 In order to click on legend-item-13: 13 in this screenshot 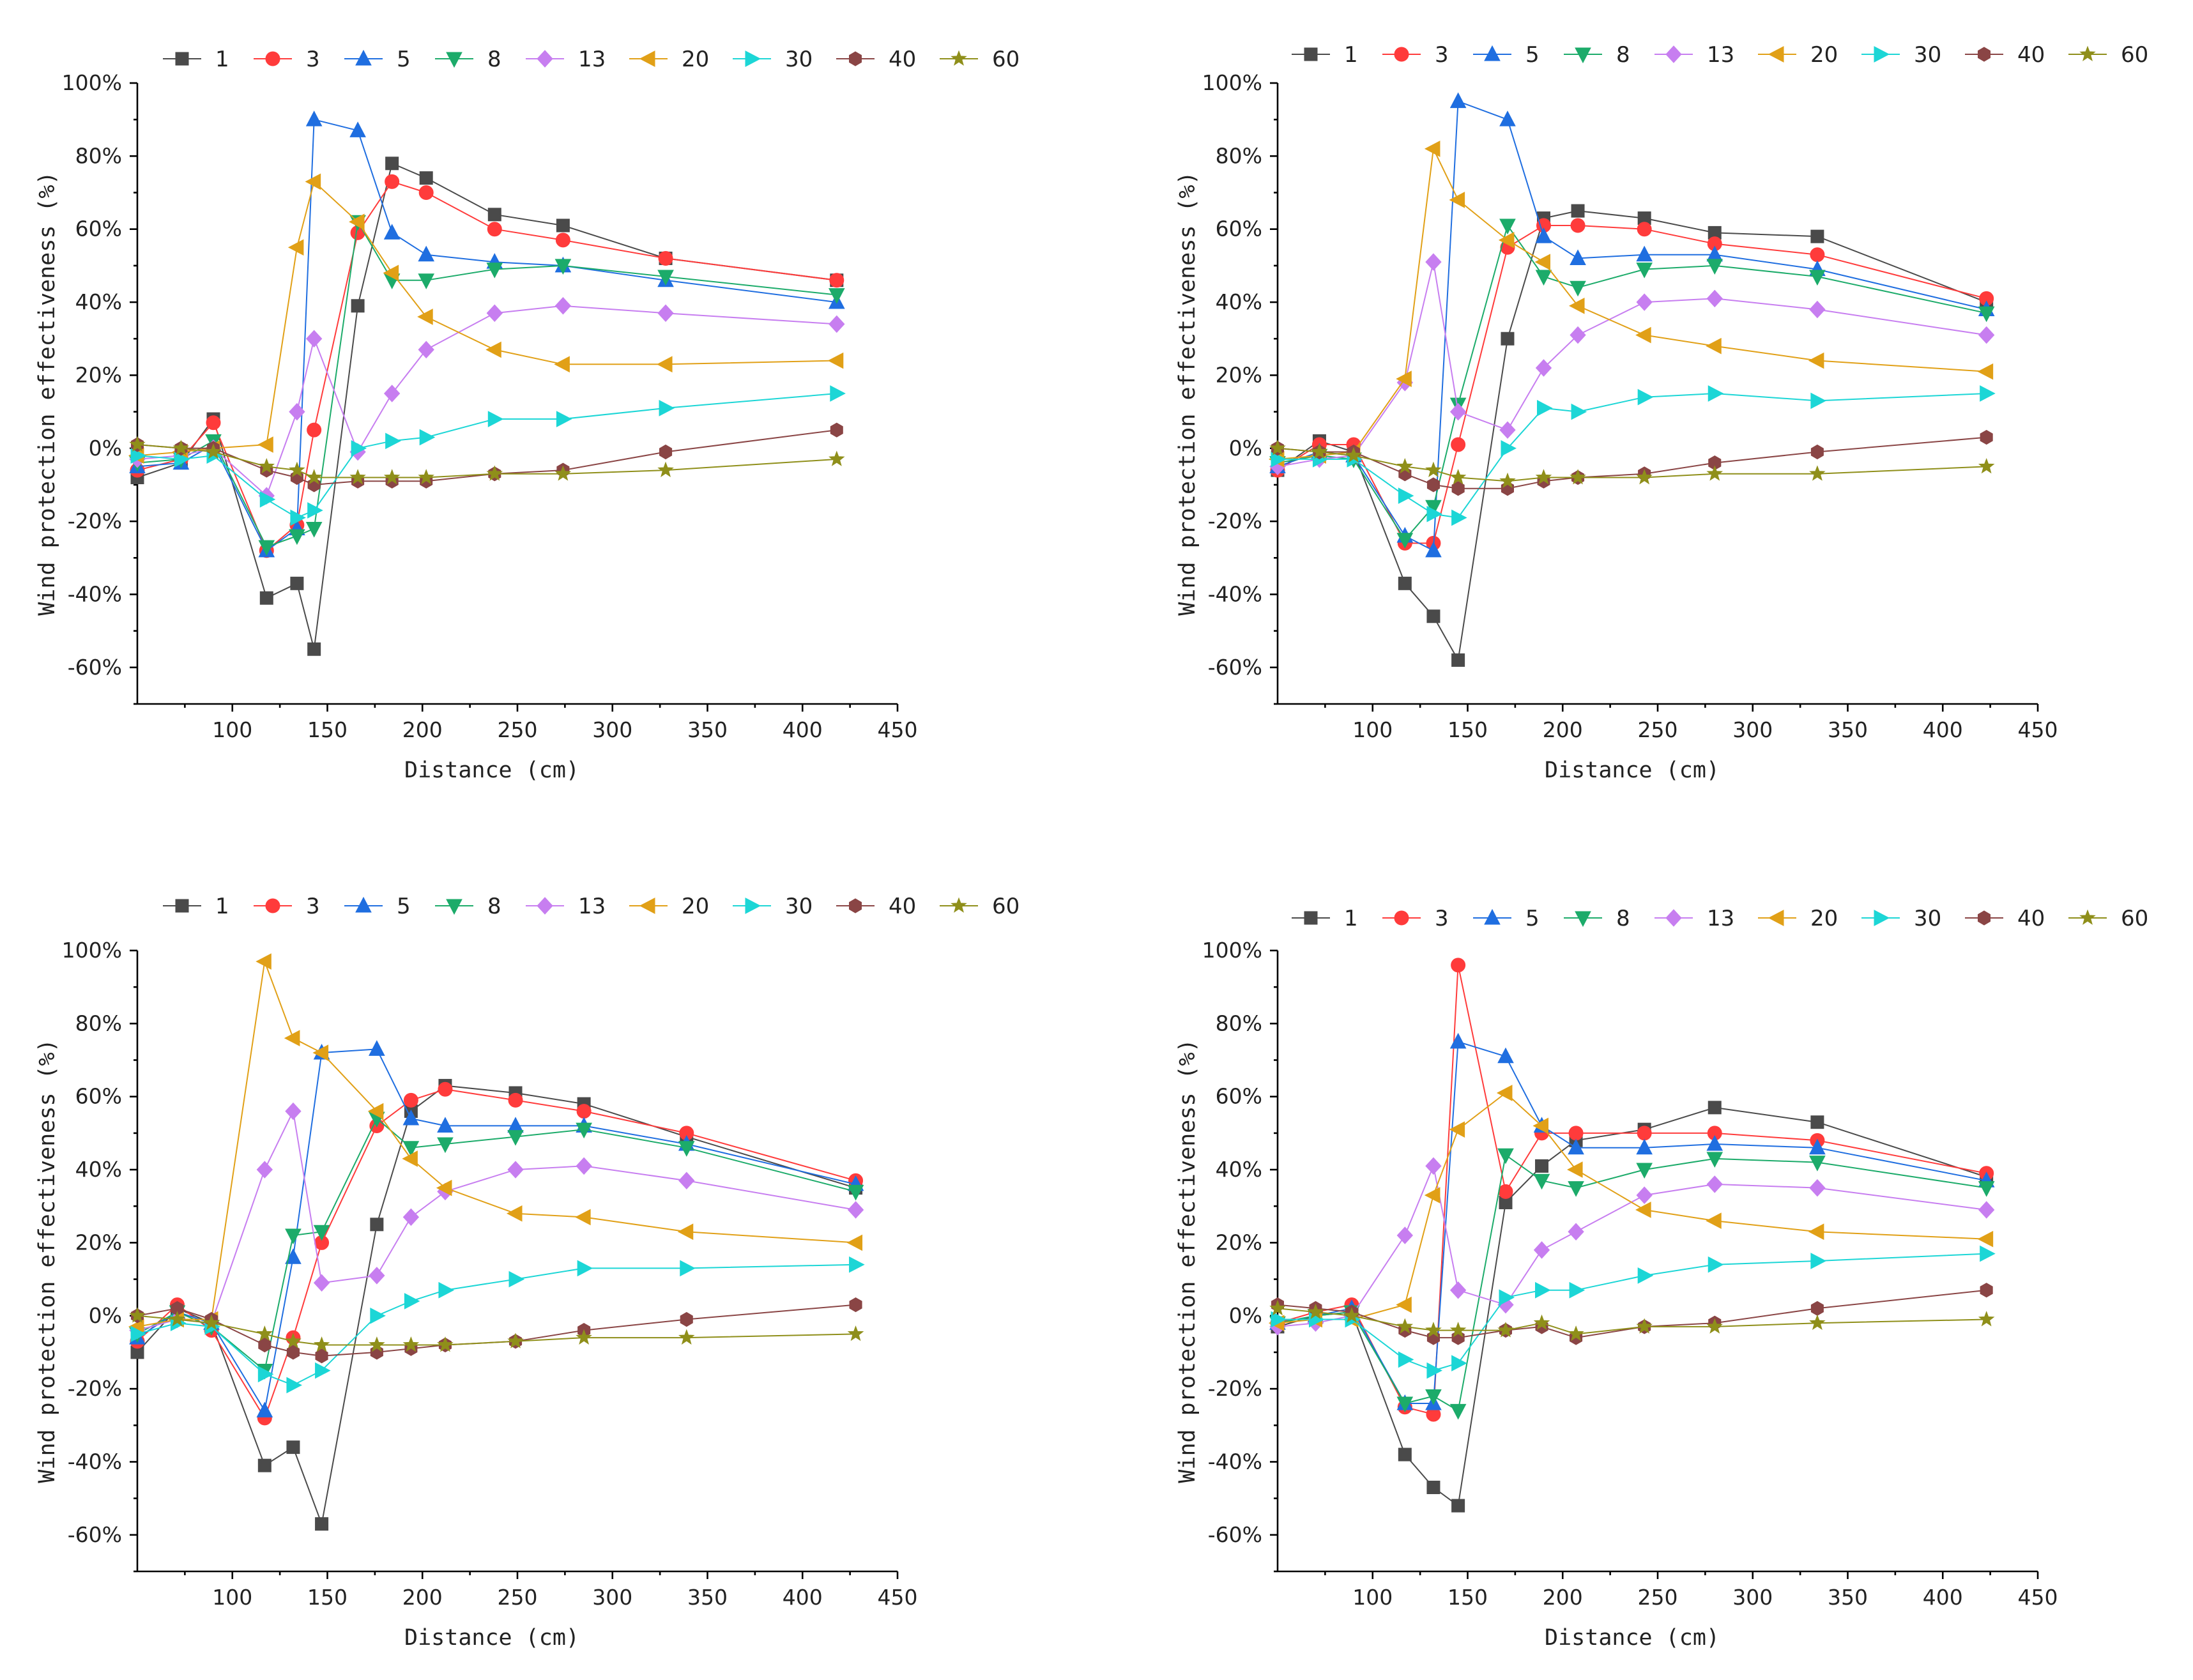, I will do `click(1694, 918)`.